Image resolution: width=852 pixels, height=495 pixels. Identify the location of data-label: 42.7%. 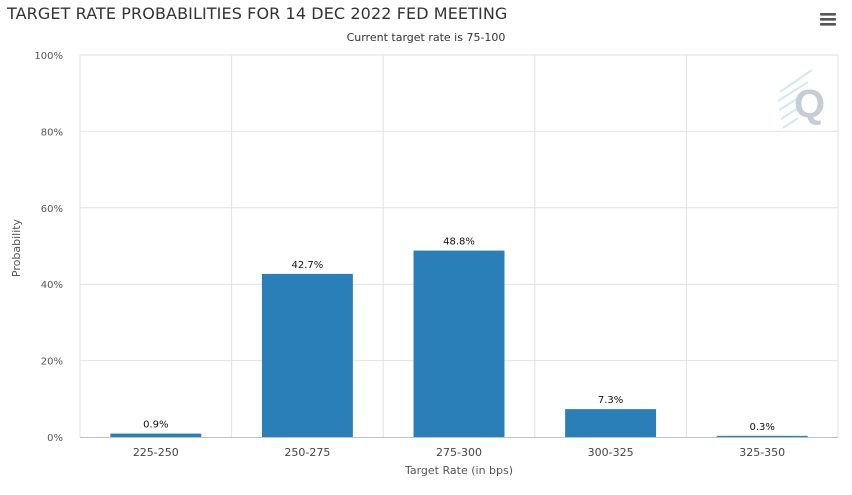
(308, 265).